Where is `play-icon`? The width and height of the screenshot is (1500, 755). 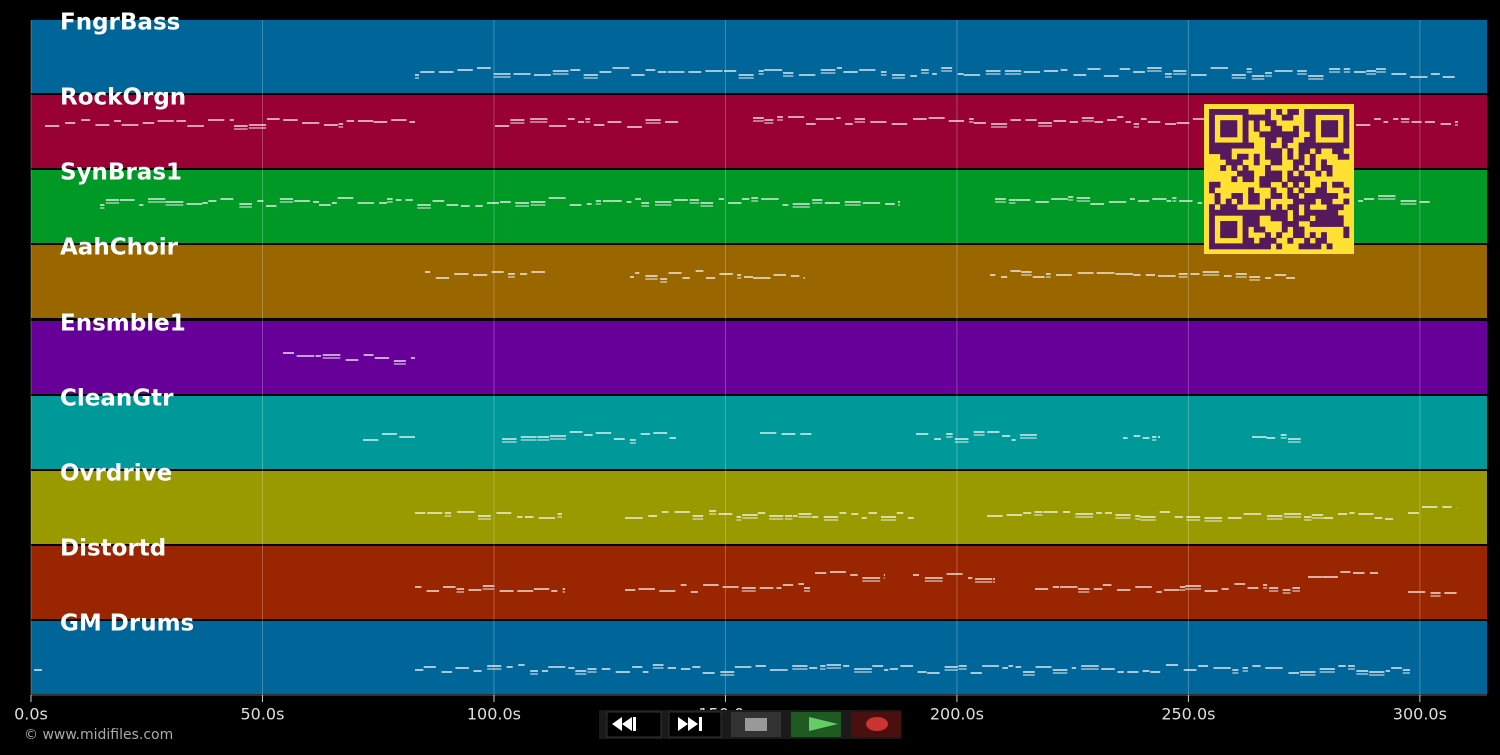 play-icon is located at coordinates (823, 724).